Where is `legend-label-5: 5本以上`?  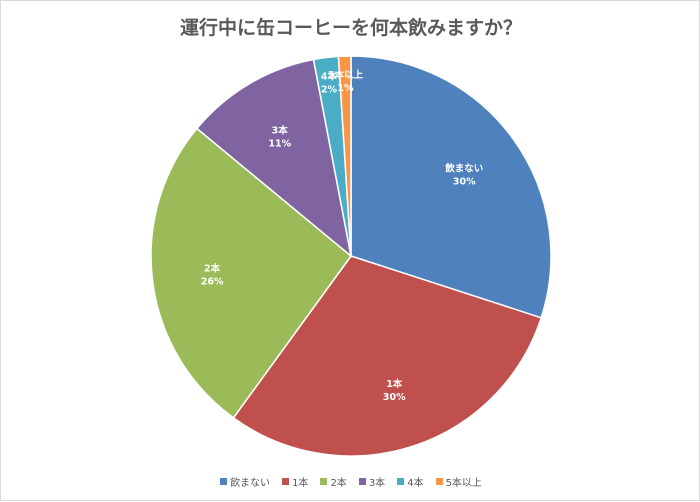
legend-label-5: 5本以上 is located at coordinates (463, 483).